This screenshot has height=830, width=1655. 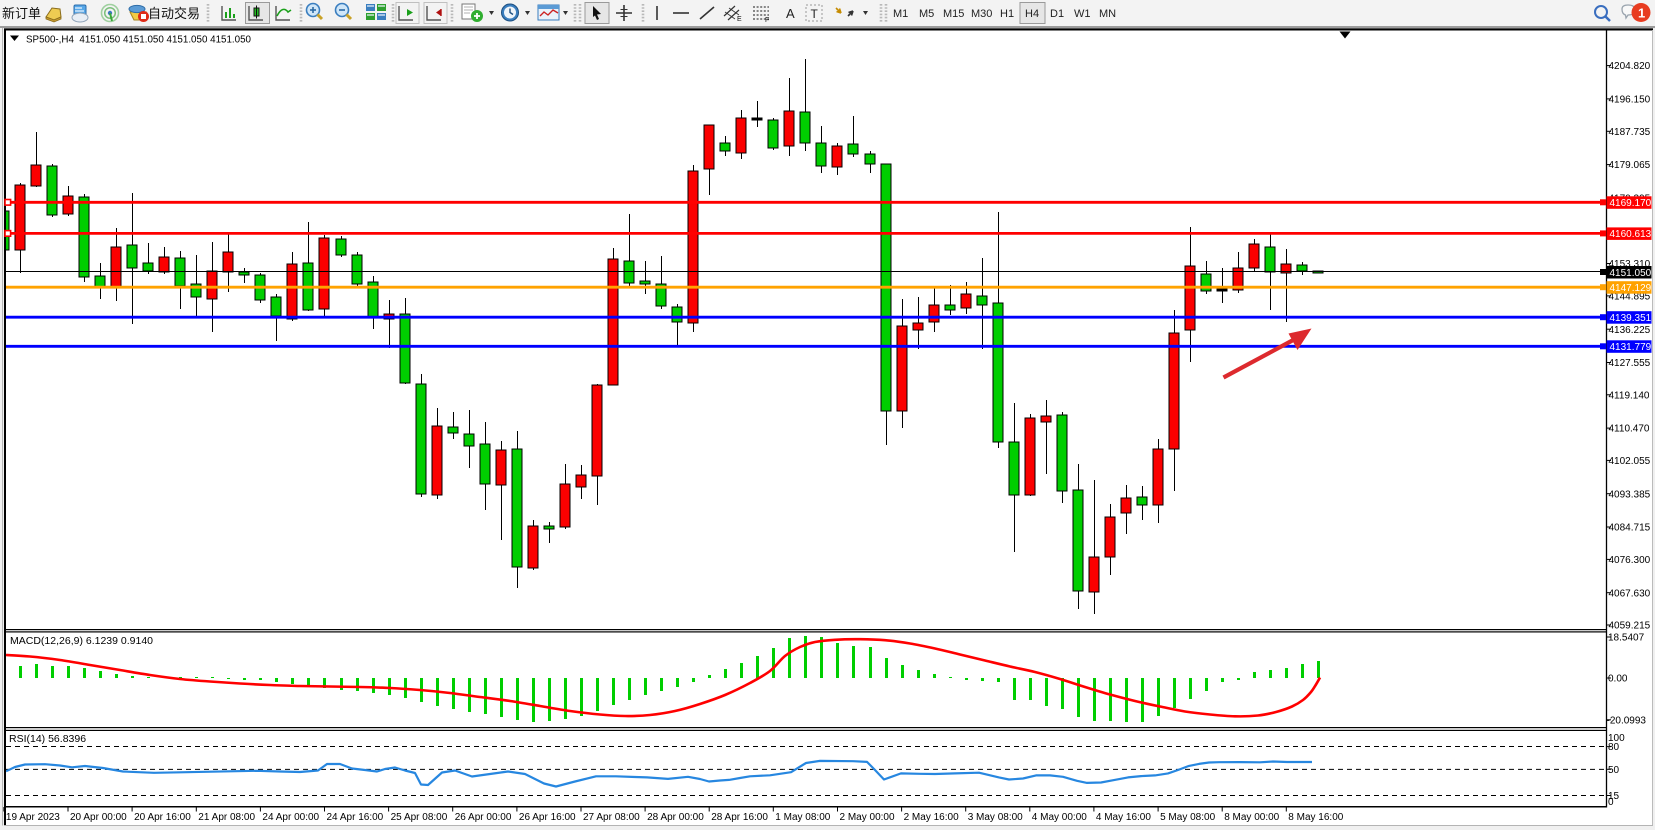 I want to click on svg-text: 26 Apr 16:00, so click(x=547, y=817).